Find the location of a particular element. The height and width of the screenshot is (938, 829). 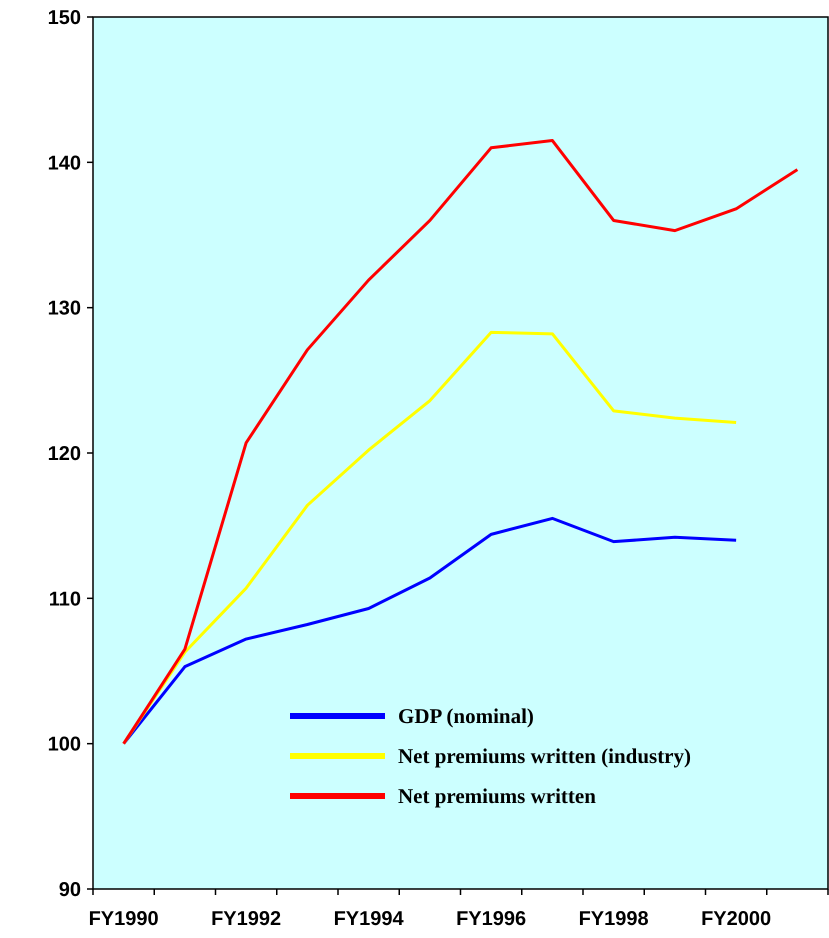

legend-label: GDP (nominal) is located at coordinates (466, 716).